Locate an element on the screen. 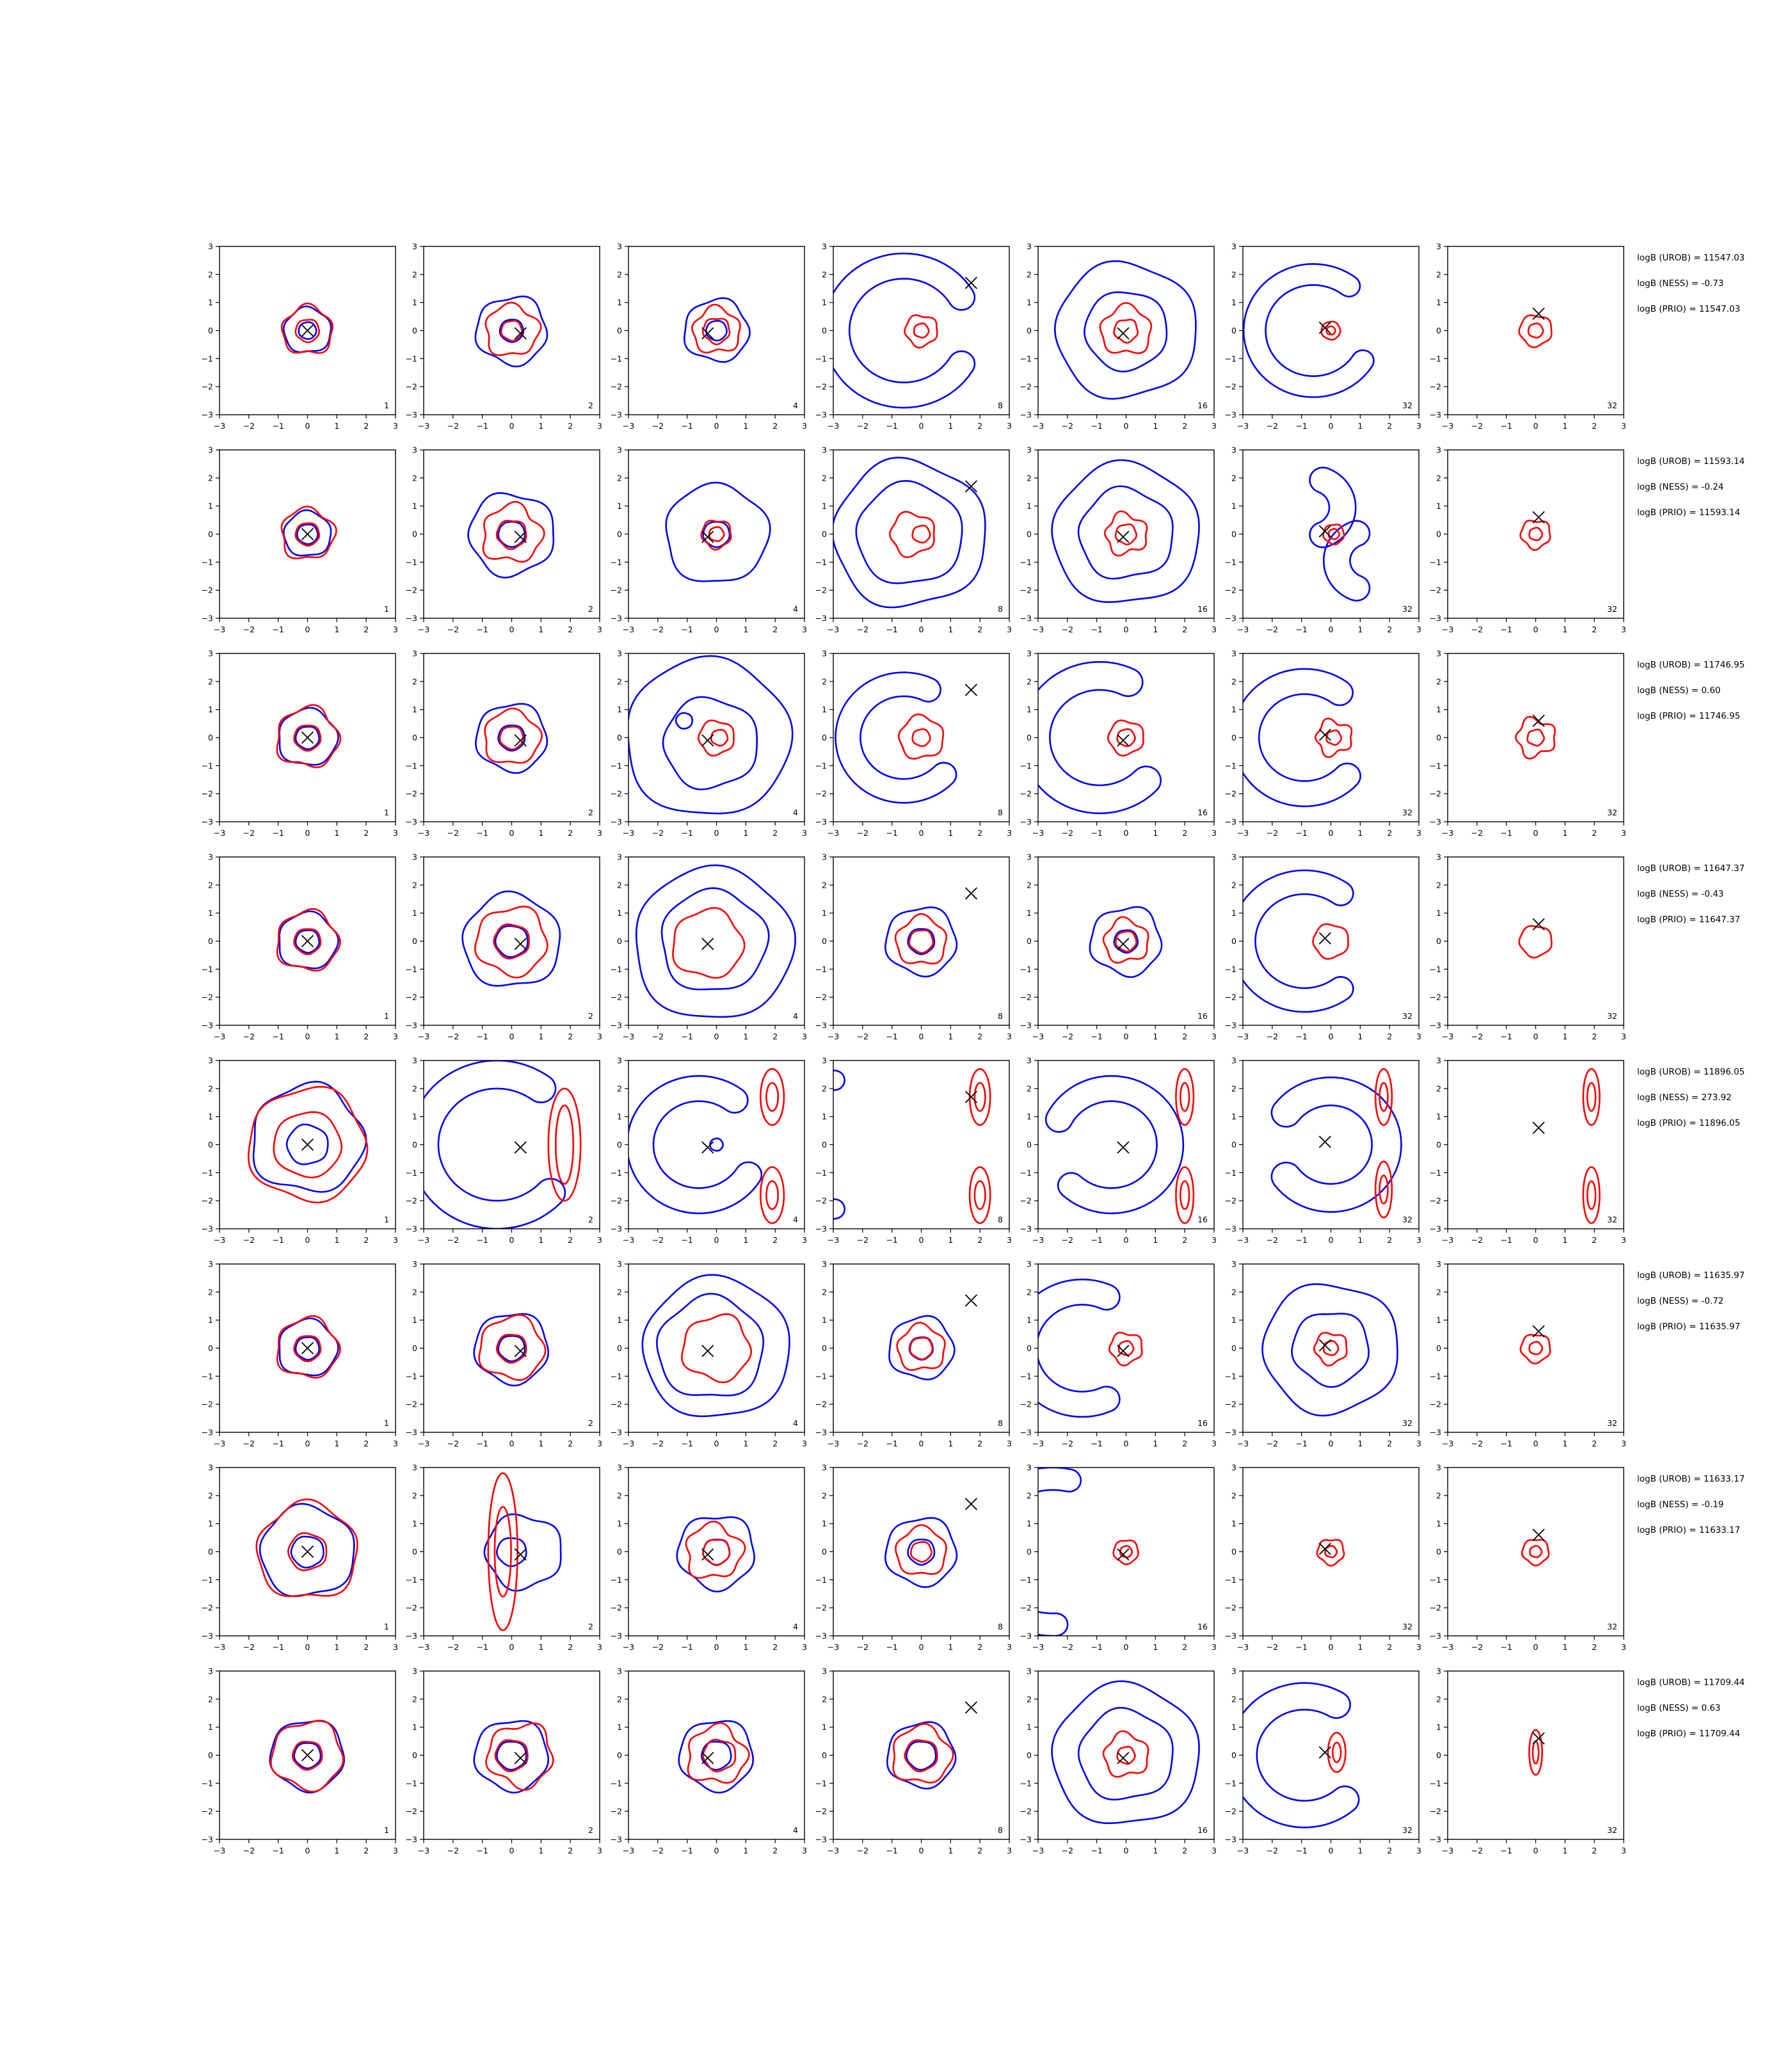 The width and height of the screenshot is (1792, 2048). panel-r8-c3: −3−3 −2 −2 −1 −1 0 0 1 1 2 2 3 3 4 is located at coordinates (709, 1761).